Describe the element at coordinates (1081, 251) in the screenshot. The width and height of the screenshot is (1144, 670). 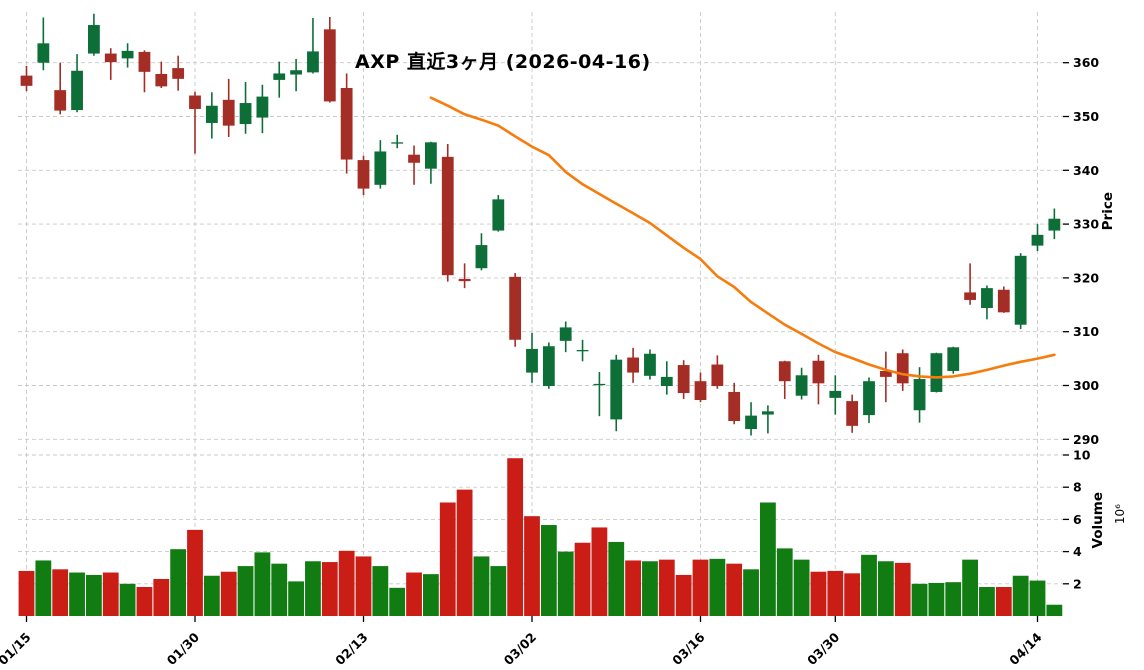
I see `price-axis: 290 300 310 320 330 340 350 360` at that location.